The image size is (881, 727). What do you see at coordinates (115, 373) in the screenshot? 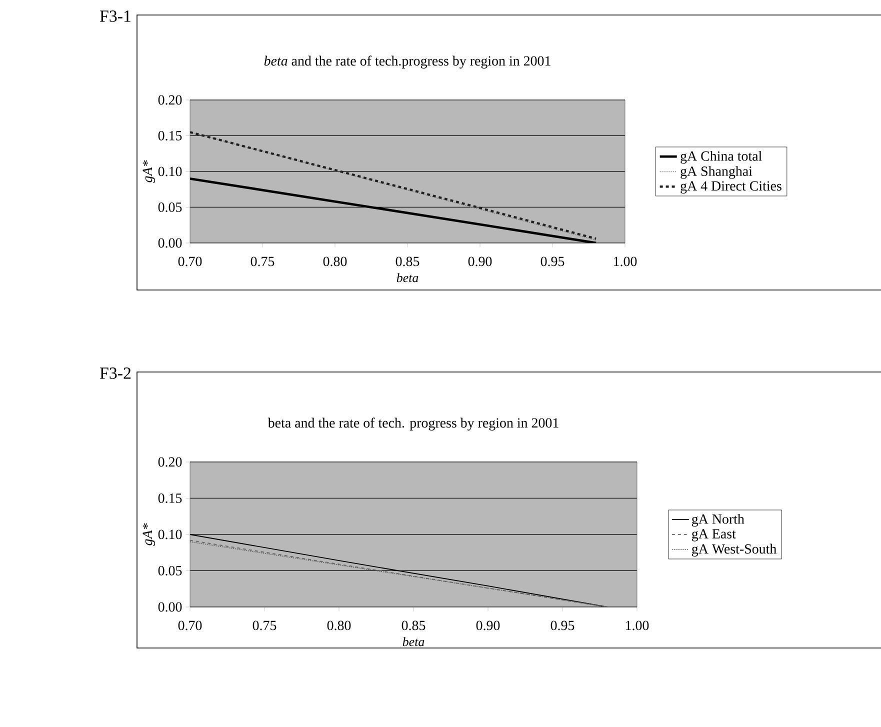
I see `text: F3-2` at bounding box center [115, 373].